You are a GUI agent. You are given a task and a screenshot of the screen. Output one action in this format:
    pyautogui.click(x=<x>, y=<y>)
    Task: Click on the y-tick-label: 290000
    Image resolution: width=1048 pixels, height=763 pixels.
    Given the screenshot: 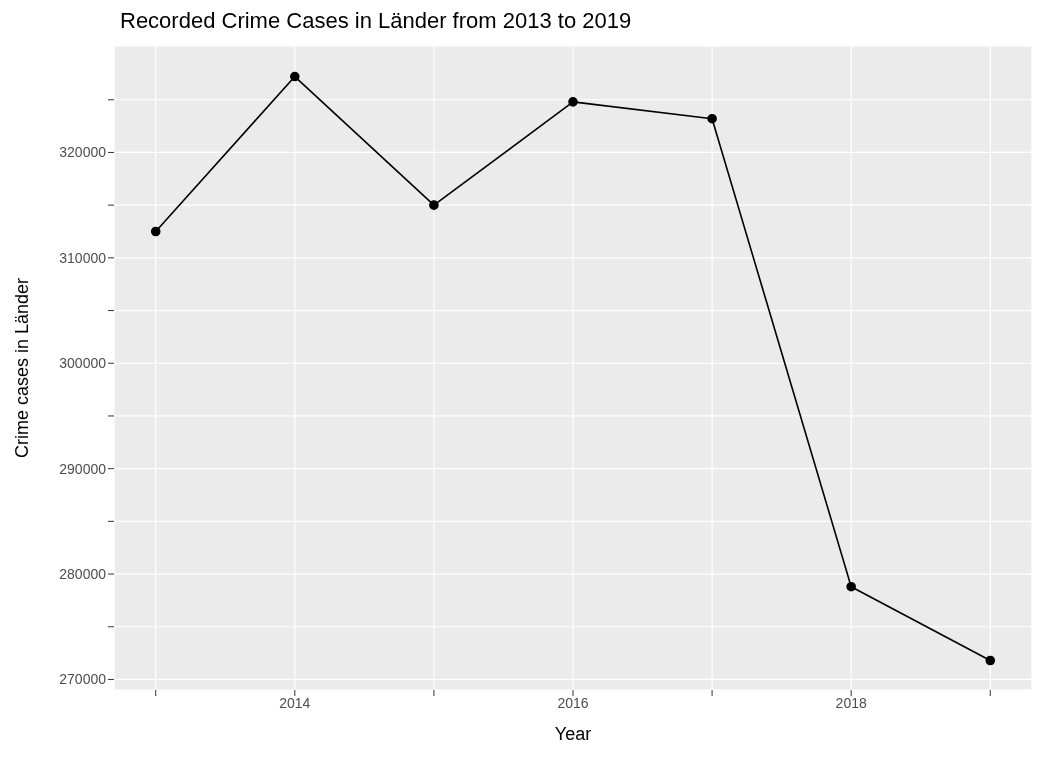 What is the action you would take?
    pyautogui.click(x=83, y=468)
    